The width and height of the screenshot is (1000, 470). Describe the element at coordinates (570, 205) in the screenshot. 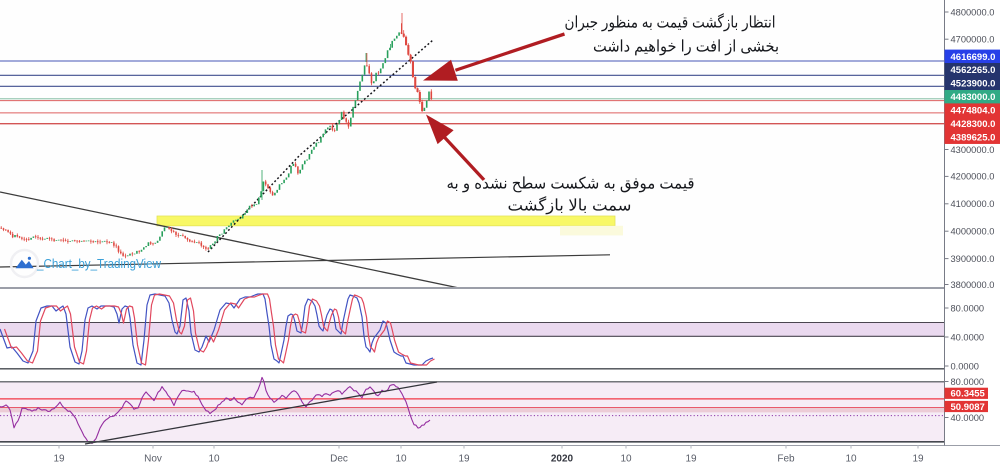

I see `svg-text: سمت بالا بازگشت` at that location.